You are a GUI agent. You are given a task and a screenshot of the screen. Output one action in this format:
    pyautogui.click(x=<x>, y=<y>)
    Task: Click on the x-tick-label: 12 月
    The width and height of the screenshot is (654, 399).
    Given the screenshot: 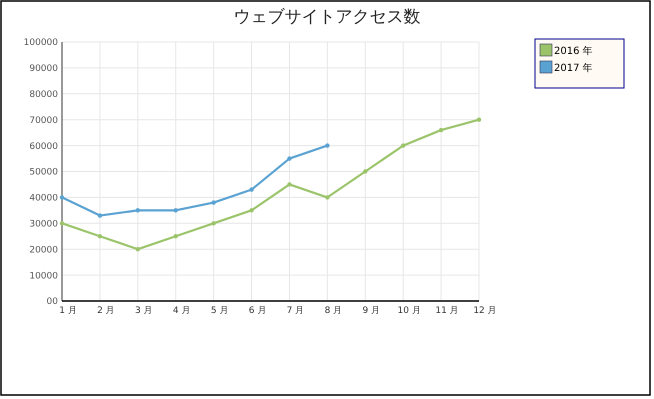 What is the action you would take?
    pyautogui.click(x=485, y=311)
    